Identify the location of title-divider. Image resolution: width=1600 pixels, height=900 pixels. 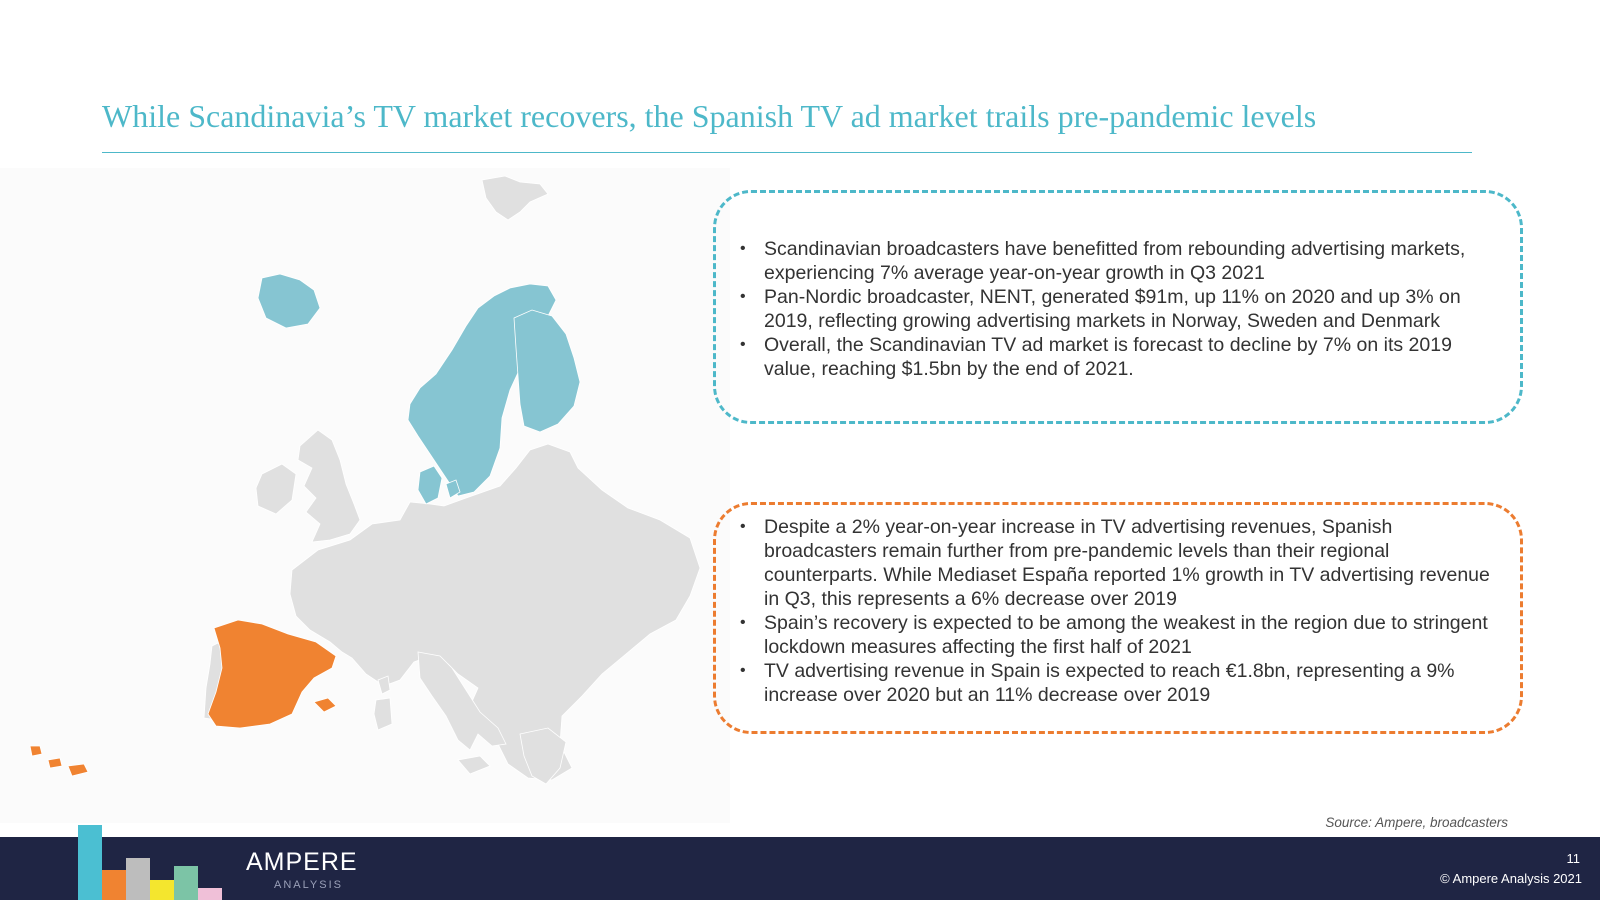
(787, 152).